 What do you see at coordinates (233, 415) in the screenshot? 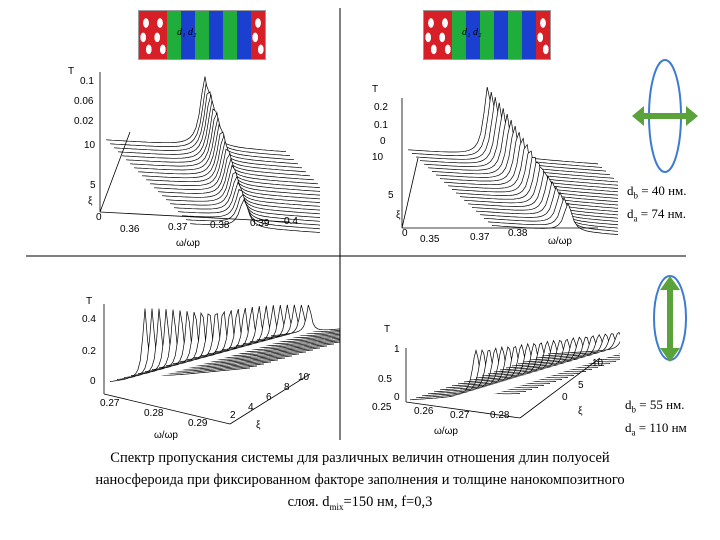
I see `xi-tick: 2` at bounding box center [233, 415].